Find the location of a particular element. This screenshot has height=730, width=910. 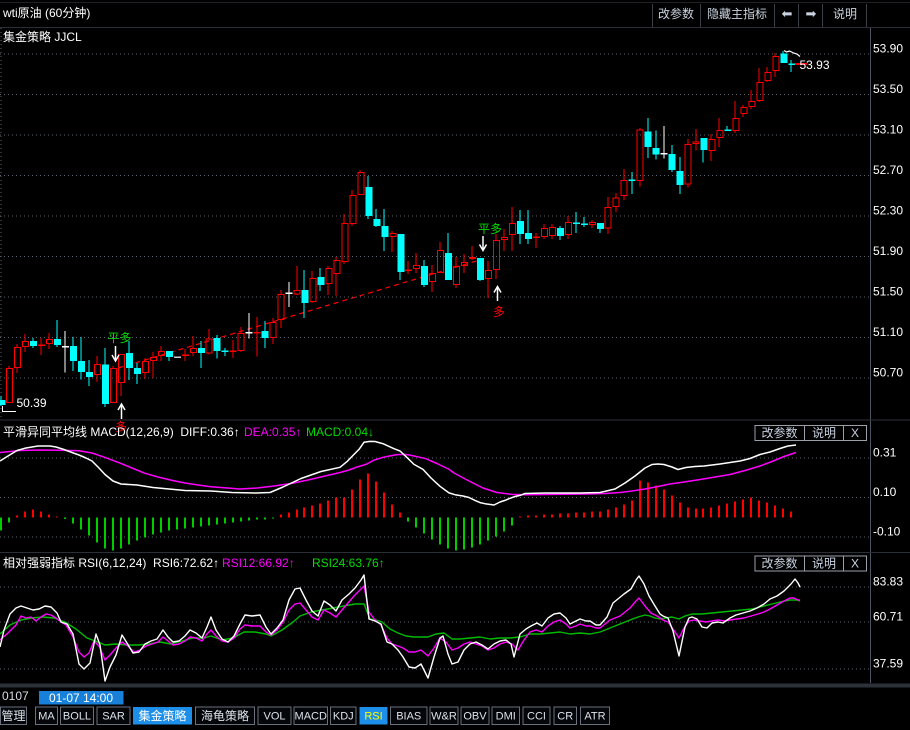

svg-text:相对强弱指标 RSI(6,12,24) RSI6:72.6: 相对强弱指标 RSI(6,12,24) RSI6:72.62↑ is located at coordinates (111, 562).